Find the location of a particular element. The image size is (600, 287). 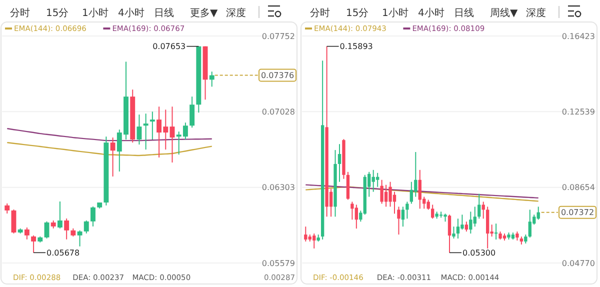

annotation: 0.05678 is located at coordinates (63, 253).